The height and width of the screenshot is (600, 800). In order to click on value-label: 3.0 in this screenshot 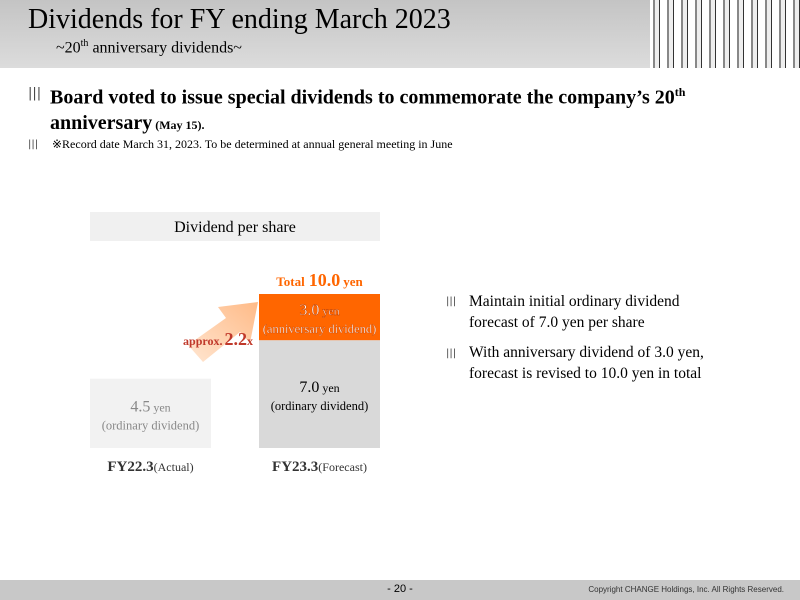, I will do `click(309, 310)`.